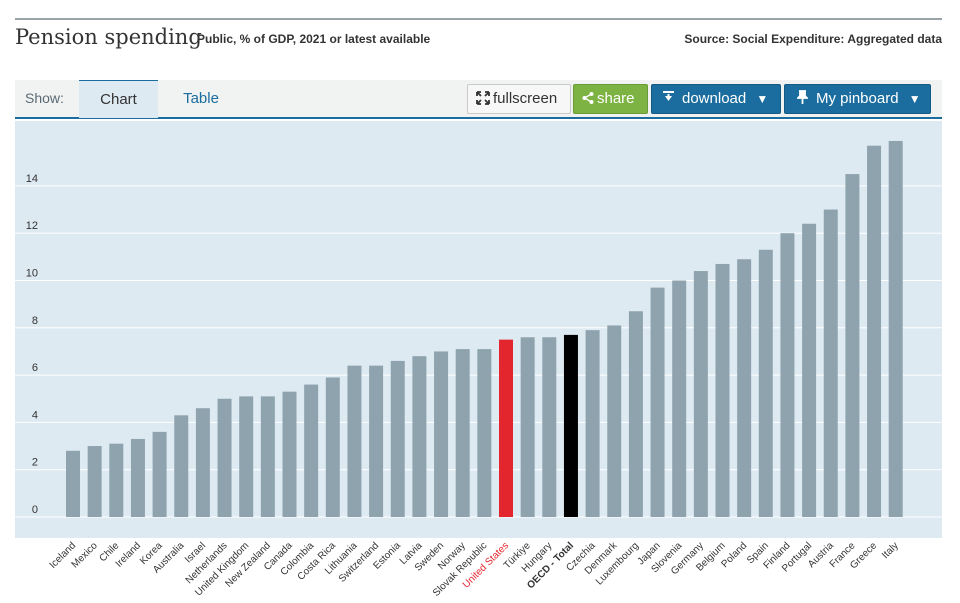  What do you see at coordinates (525, 98) in the screenshot?
I see `fullscreen-label: fullscreen` at bounding box center [525, 98].